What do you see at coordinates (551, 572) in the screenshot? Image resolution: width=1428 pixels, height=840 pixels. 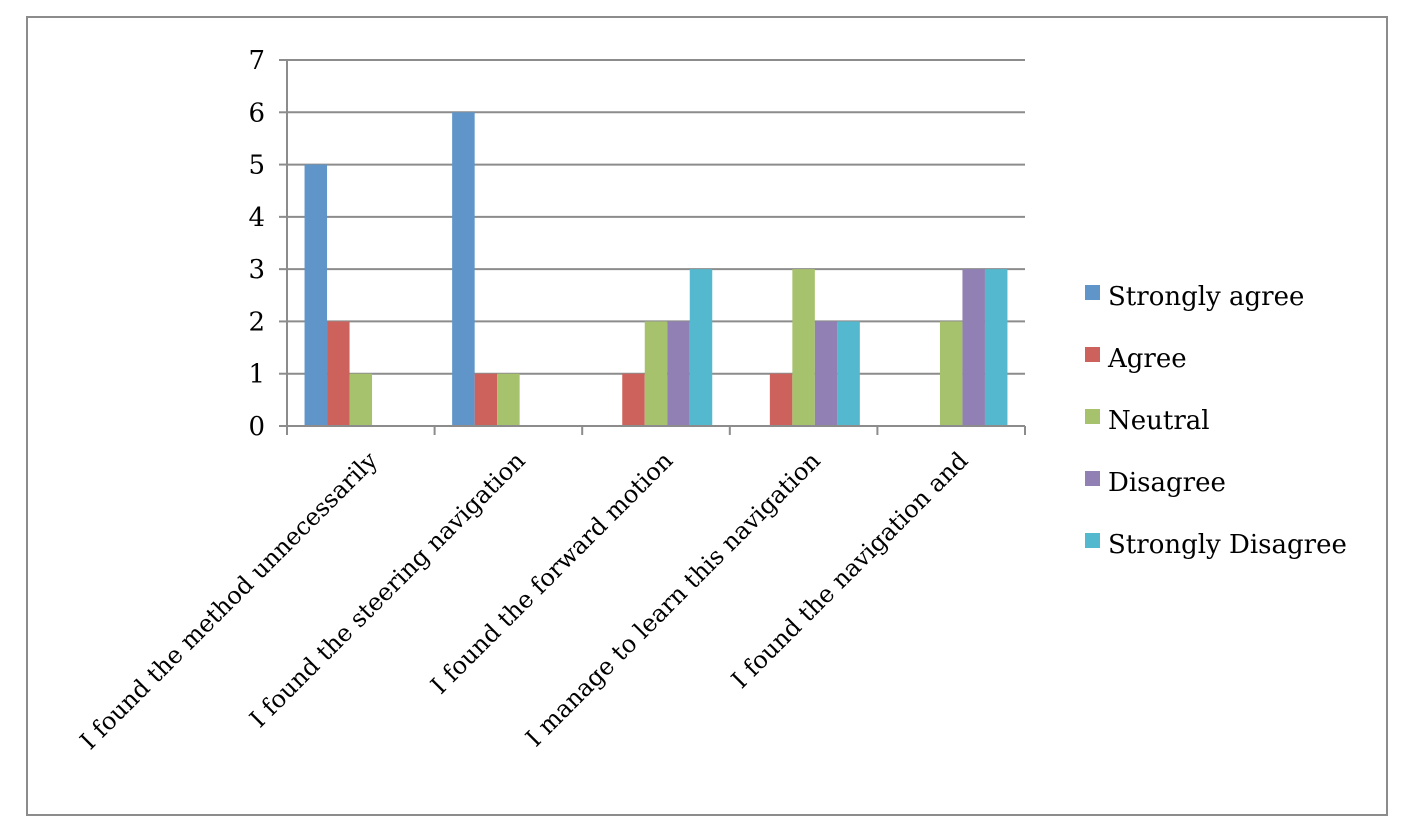 I see `category-label: I found the forward motion` at bounding box center [551, 572].